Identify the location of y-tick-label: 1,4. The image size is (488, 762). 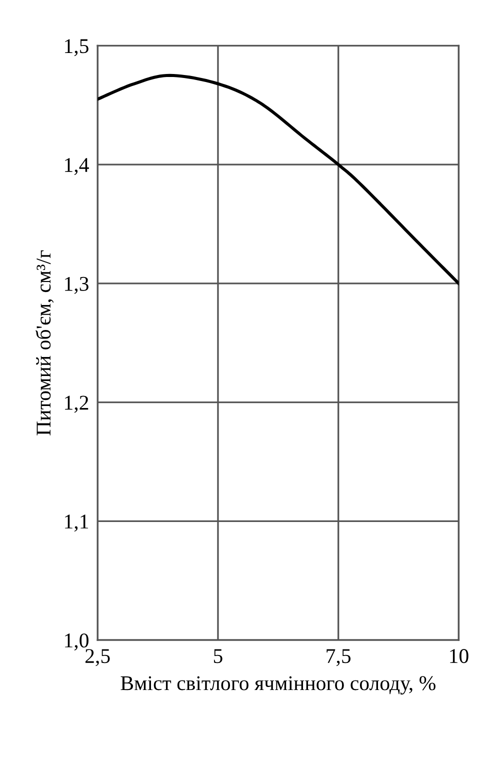
(77, 167).